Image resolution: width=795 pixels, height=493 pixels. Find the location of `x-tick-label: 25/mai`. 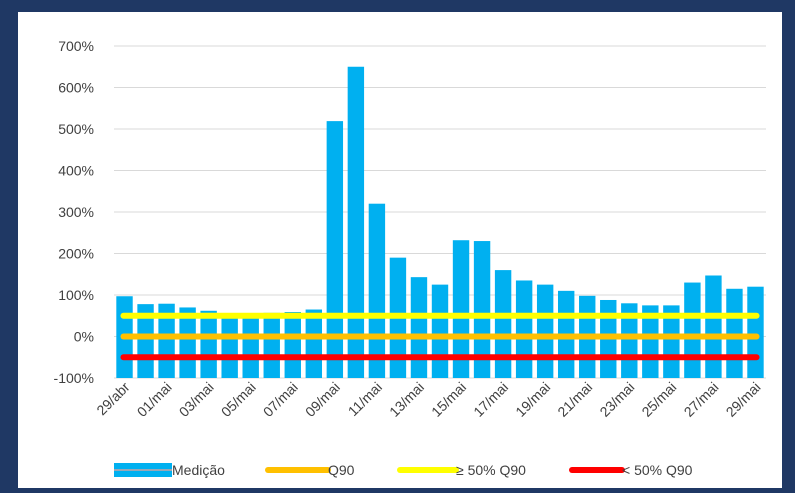

x-tick-label: 25/mai is located at coordinates (658, 399).